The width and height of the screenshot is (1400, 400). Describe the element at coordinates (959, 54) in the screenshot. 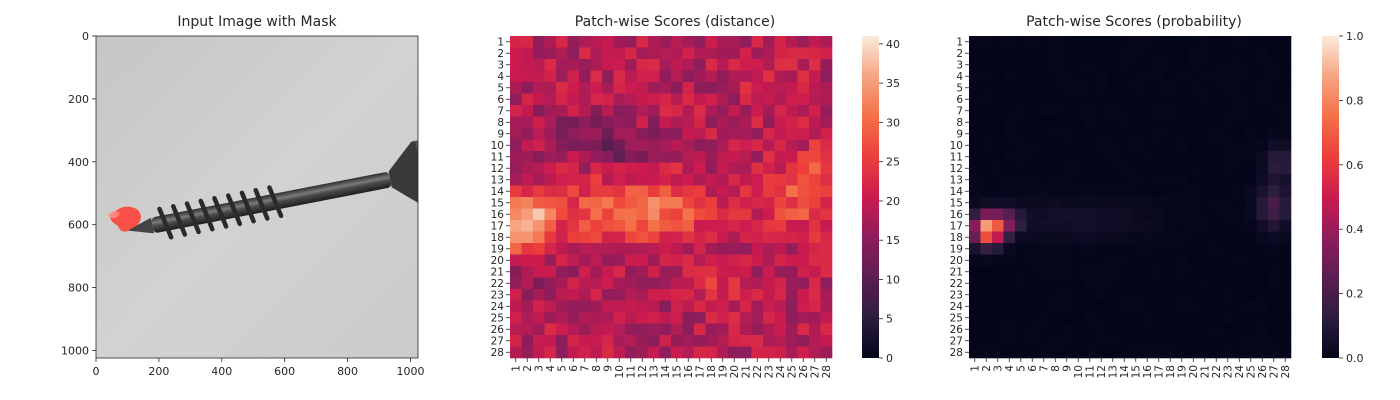

I see `row-tick-label: 2` at that location.